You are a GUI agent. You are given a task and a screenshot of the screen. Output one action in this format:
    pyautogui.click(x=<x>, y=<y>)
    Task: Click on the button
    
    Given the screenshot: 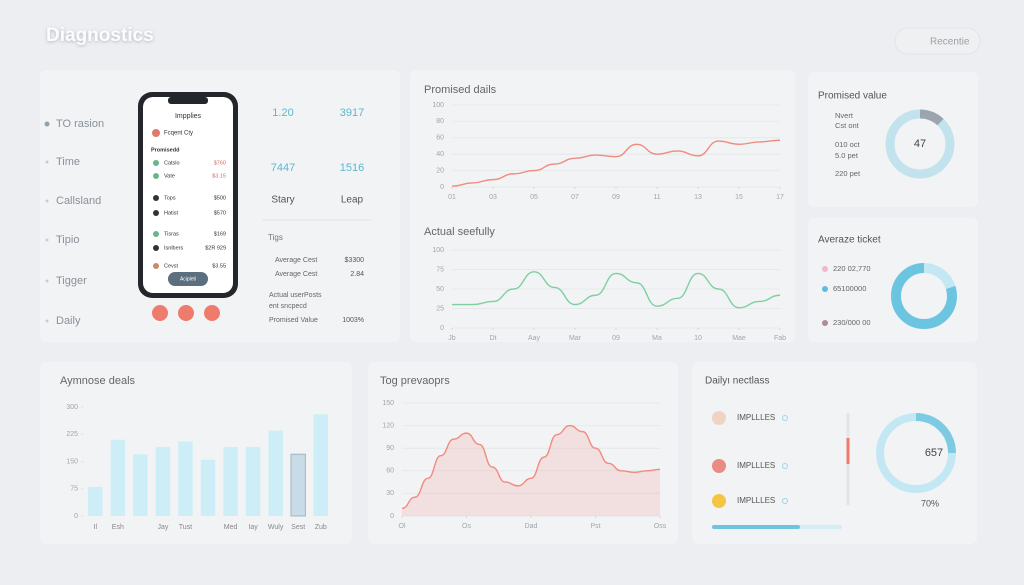 What is the action you would take?
    pyautogui.click(x=937, y=41)
    